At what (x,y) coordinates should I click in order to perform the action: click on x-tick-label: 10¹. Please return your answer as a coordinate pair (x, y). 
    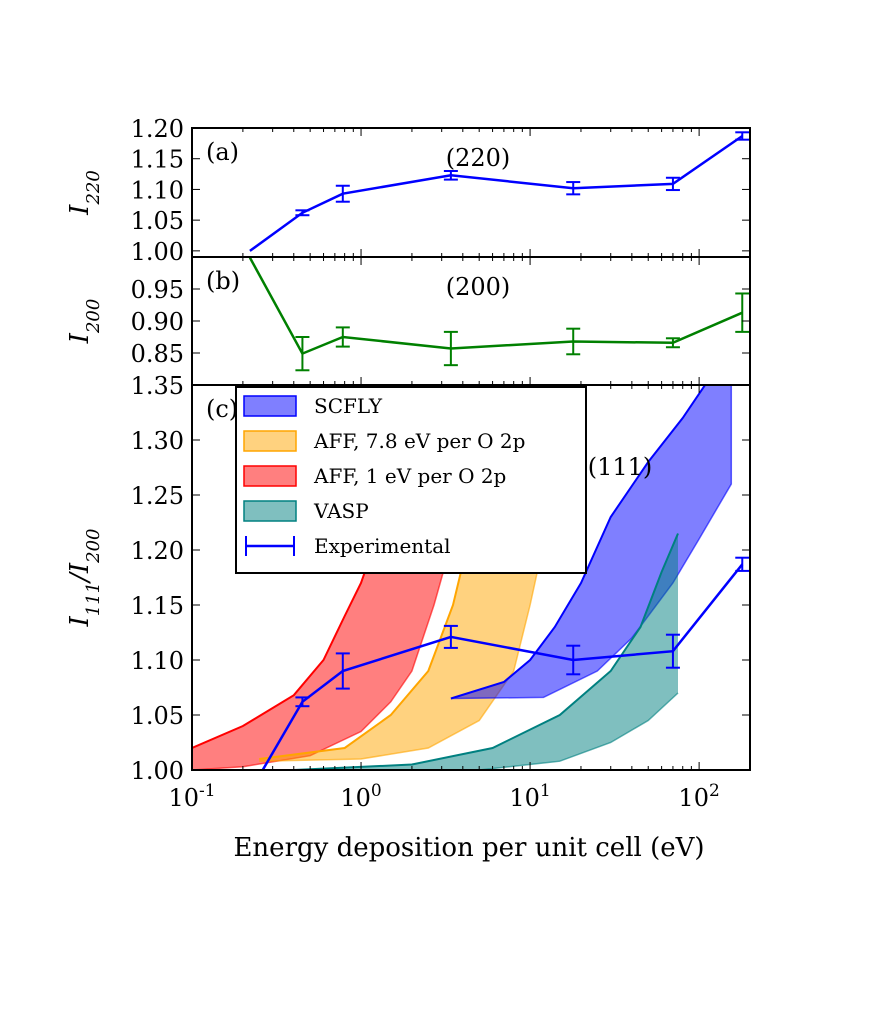
    Looking at the image, I should click on (529, 796).